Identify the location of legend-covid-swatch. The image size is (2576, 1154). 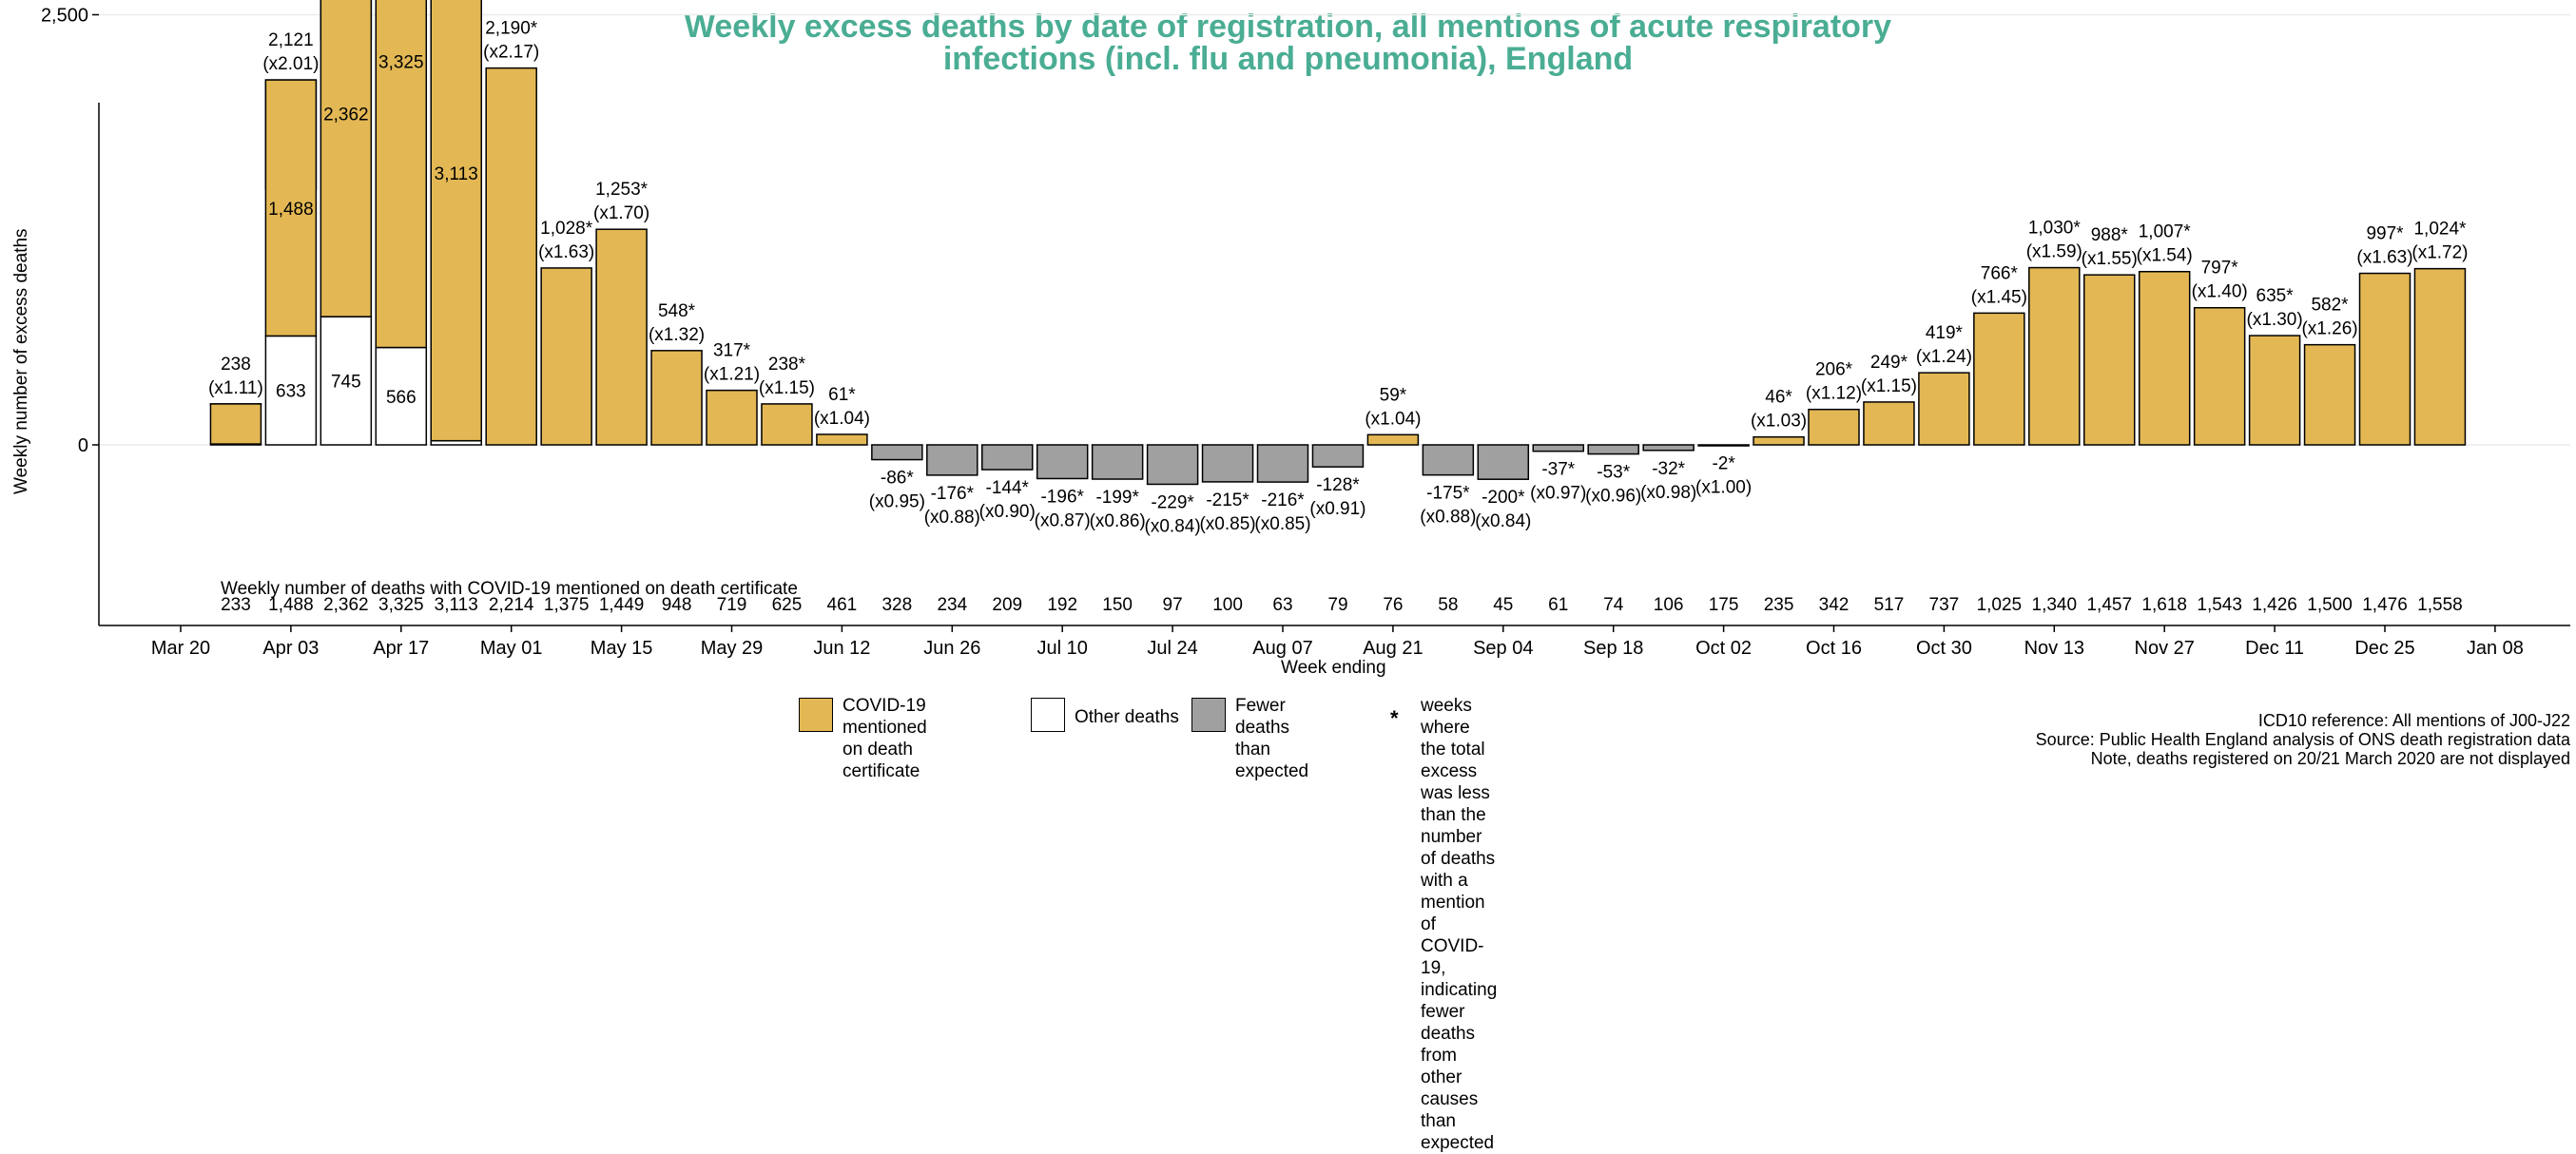
(816, 715).